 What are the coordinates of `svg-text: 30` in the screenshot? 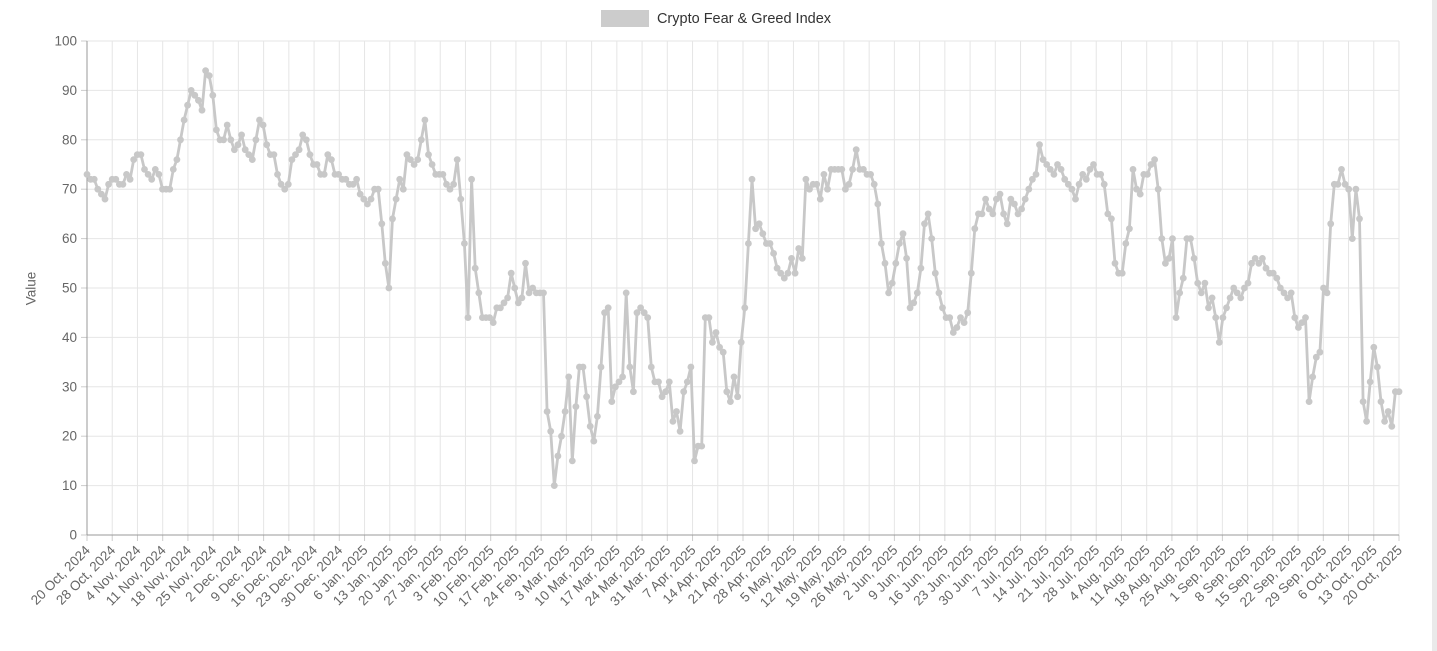 It's located at (69, 386).